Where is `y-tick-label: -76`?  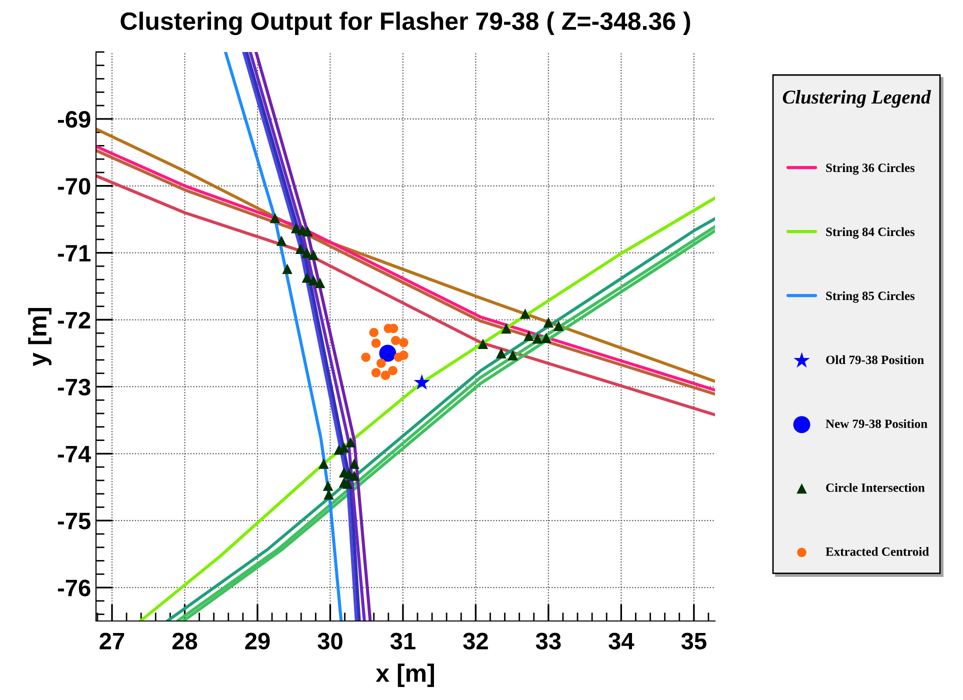 y-tick-label: -76 is located at coordinates (74, 588).